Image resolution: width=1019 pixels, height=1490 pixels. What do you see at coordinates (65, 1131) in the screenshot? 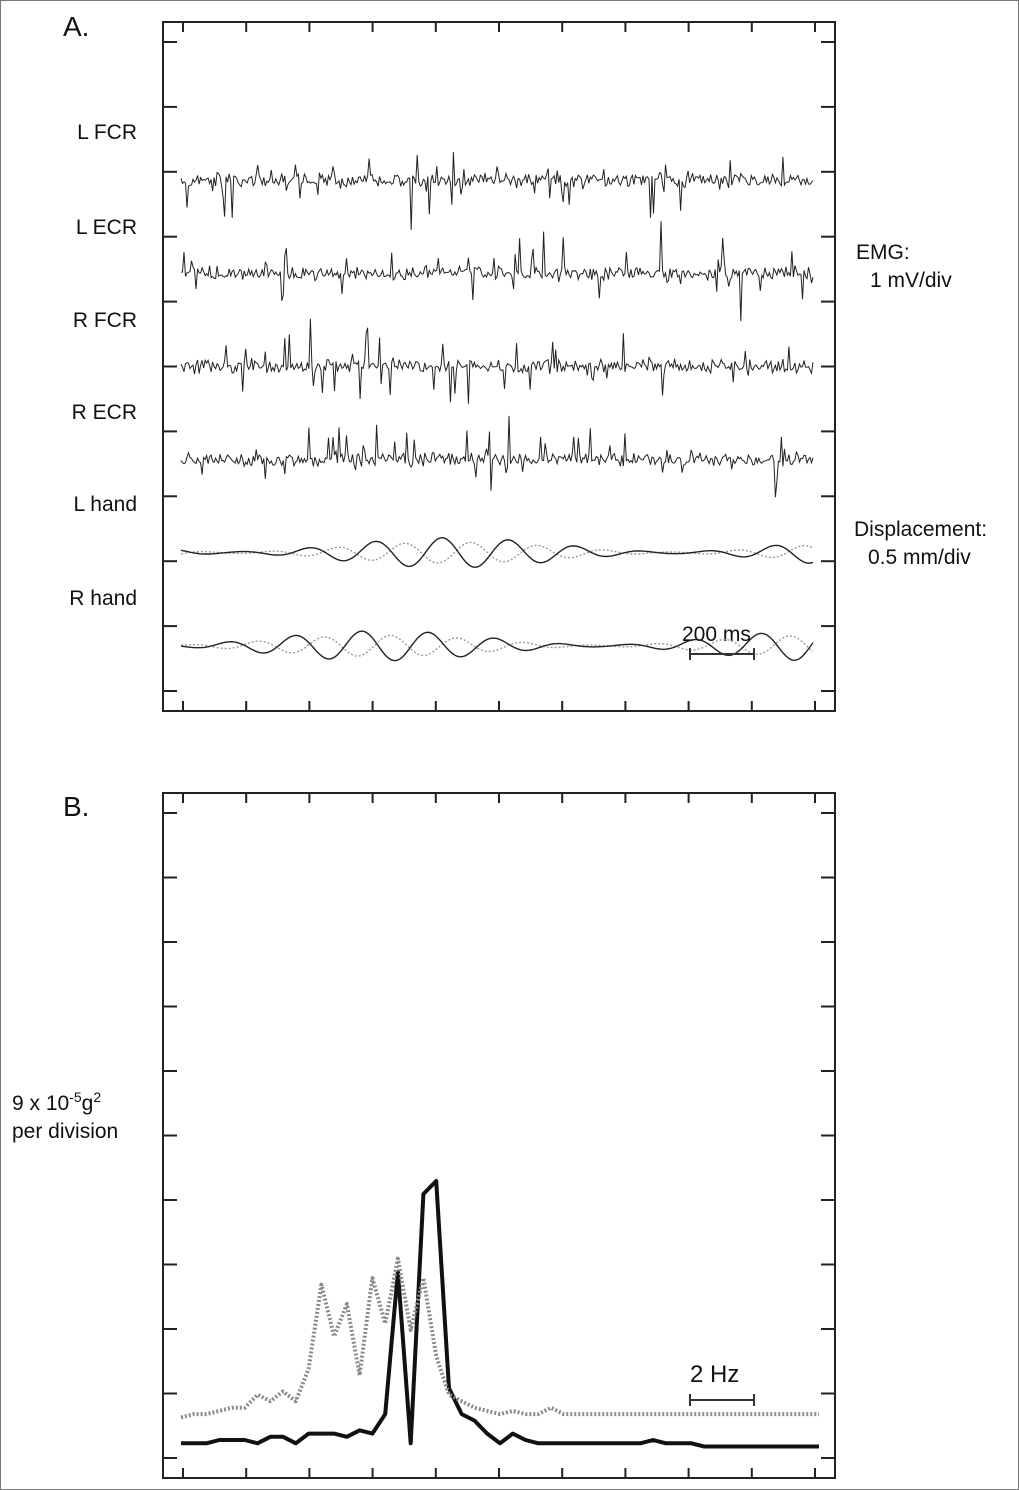
I see `power-scale-line2: per division` at bounding box center [65, 1131].